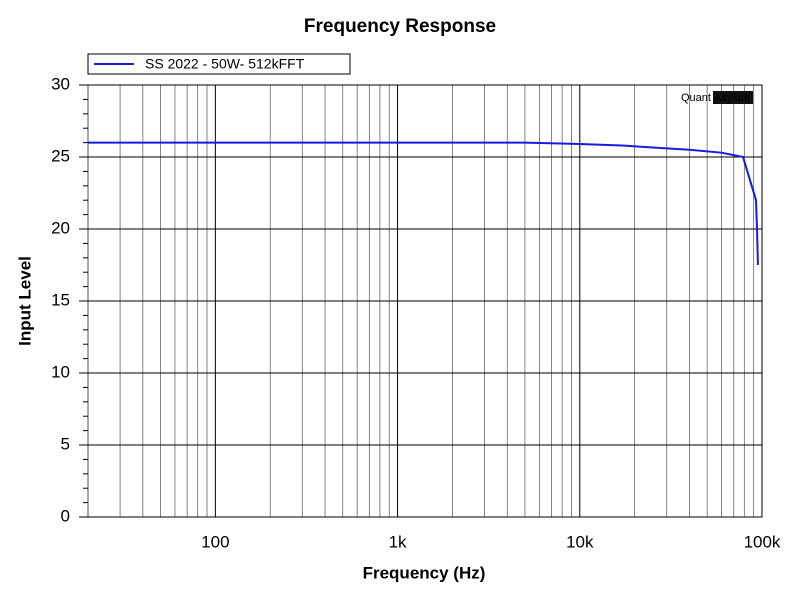  Describe the element at coordinates (696, 98) in the screenshot. I see `watermark: Quant` at that location.